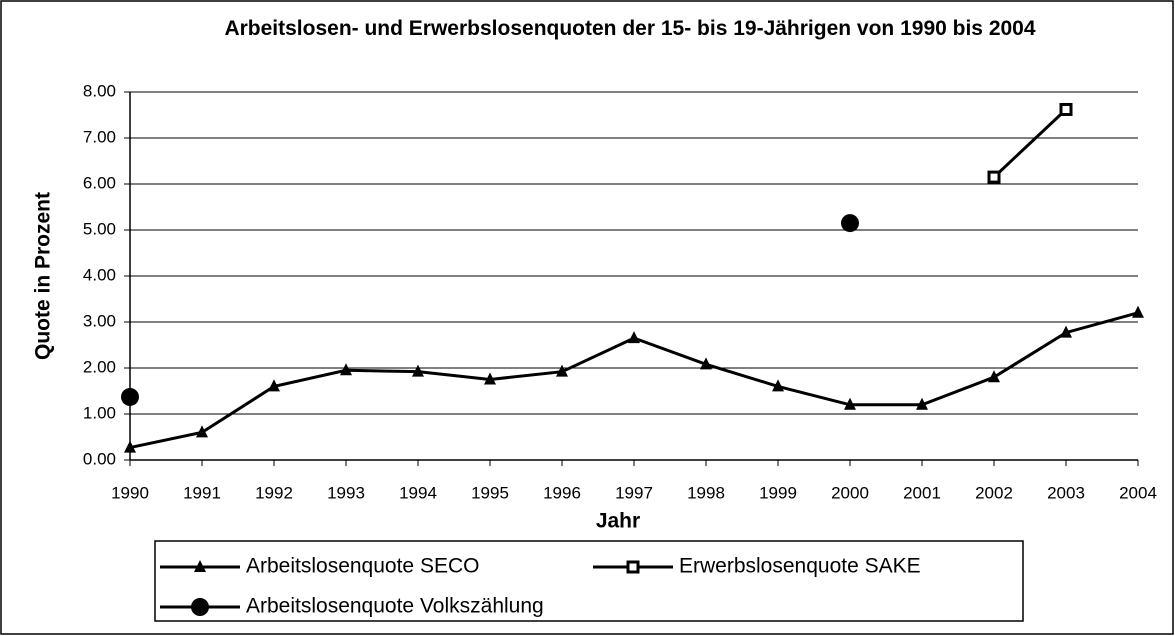  What do you see at coordinates (346, 492) in the screenshot?
I see `x-tick-label: 1993` at bounding box center [346, 492].